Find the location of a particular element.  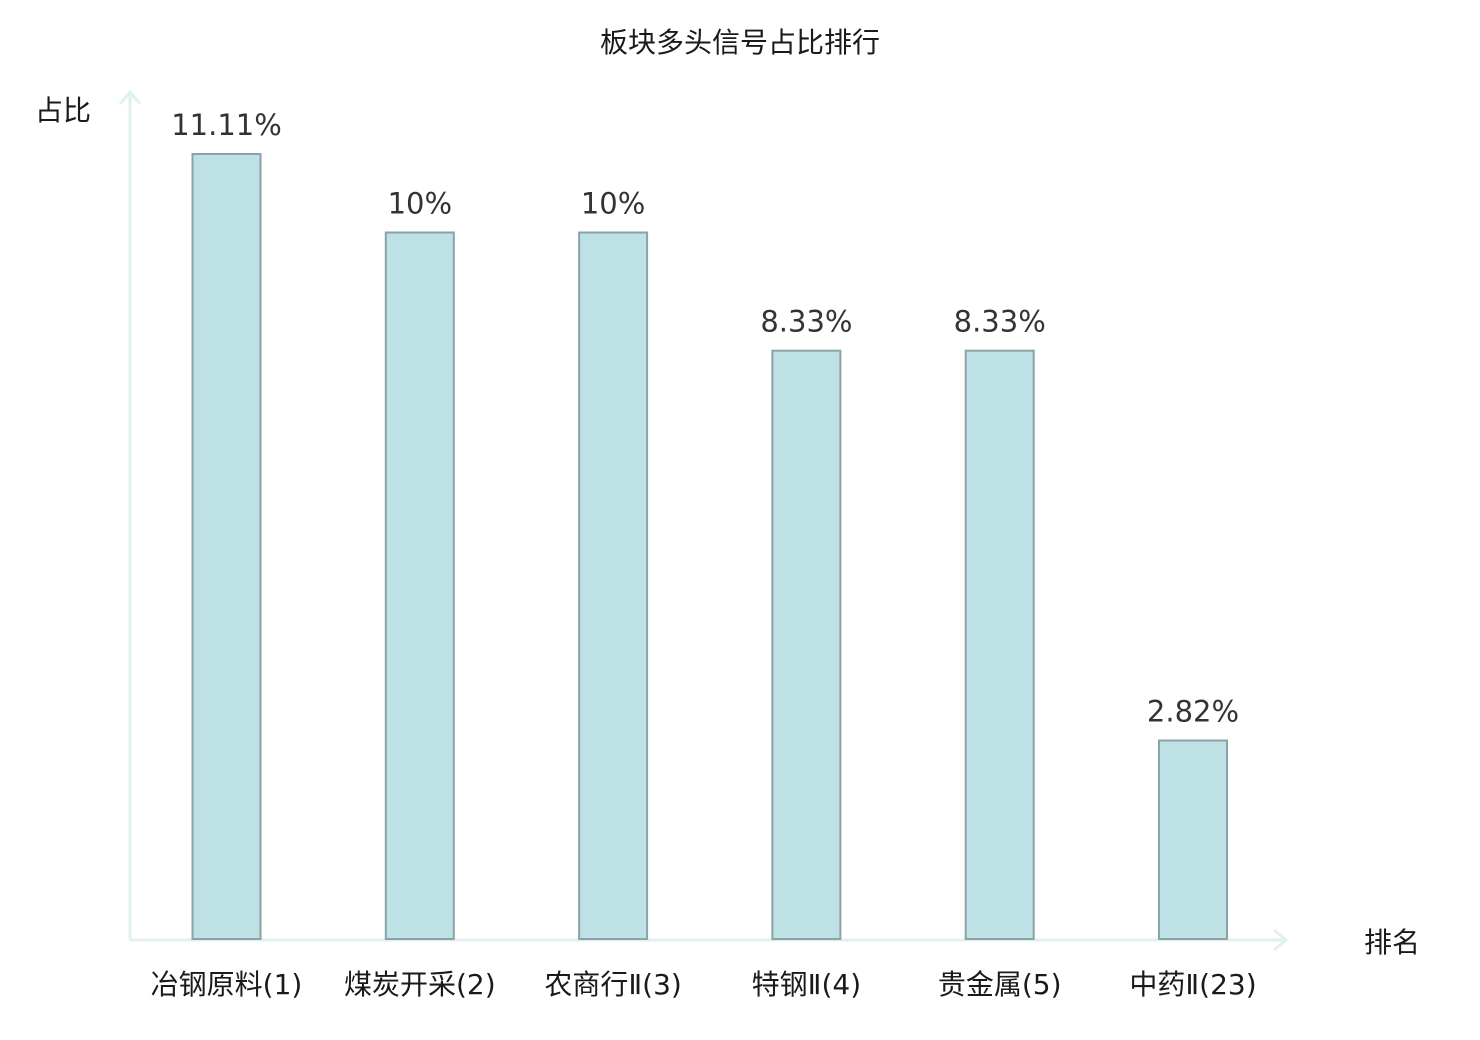

category-label-3: 农商行Ⅱ(3) is located at coordinates (612, 984).